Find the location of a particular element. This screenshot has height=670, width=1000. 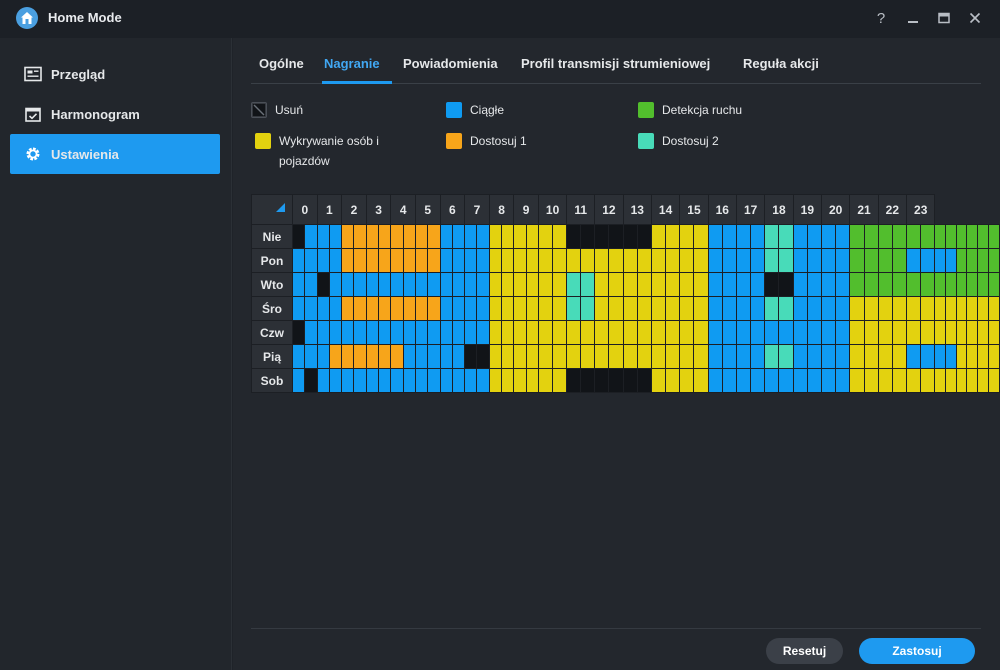

hour-label: 13 is located at coordinates (637, 209).